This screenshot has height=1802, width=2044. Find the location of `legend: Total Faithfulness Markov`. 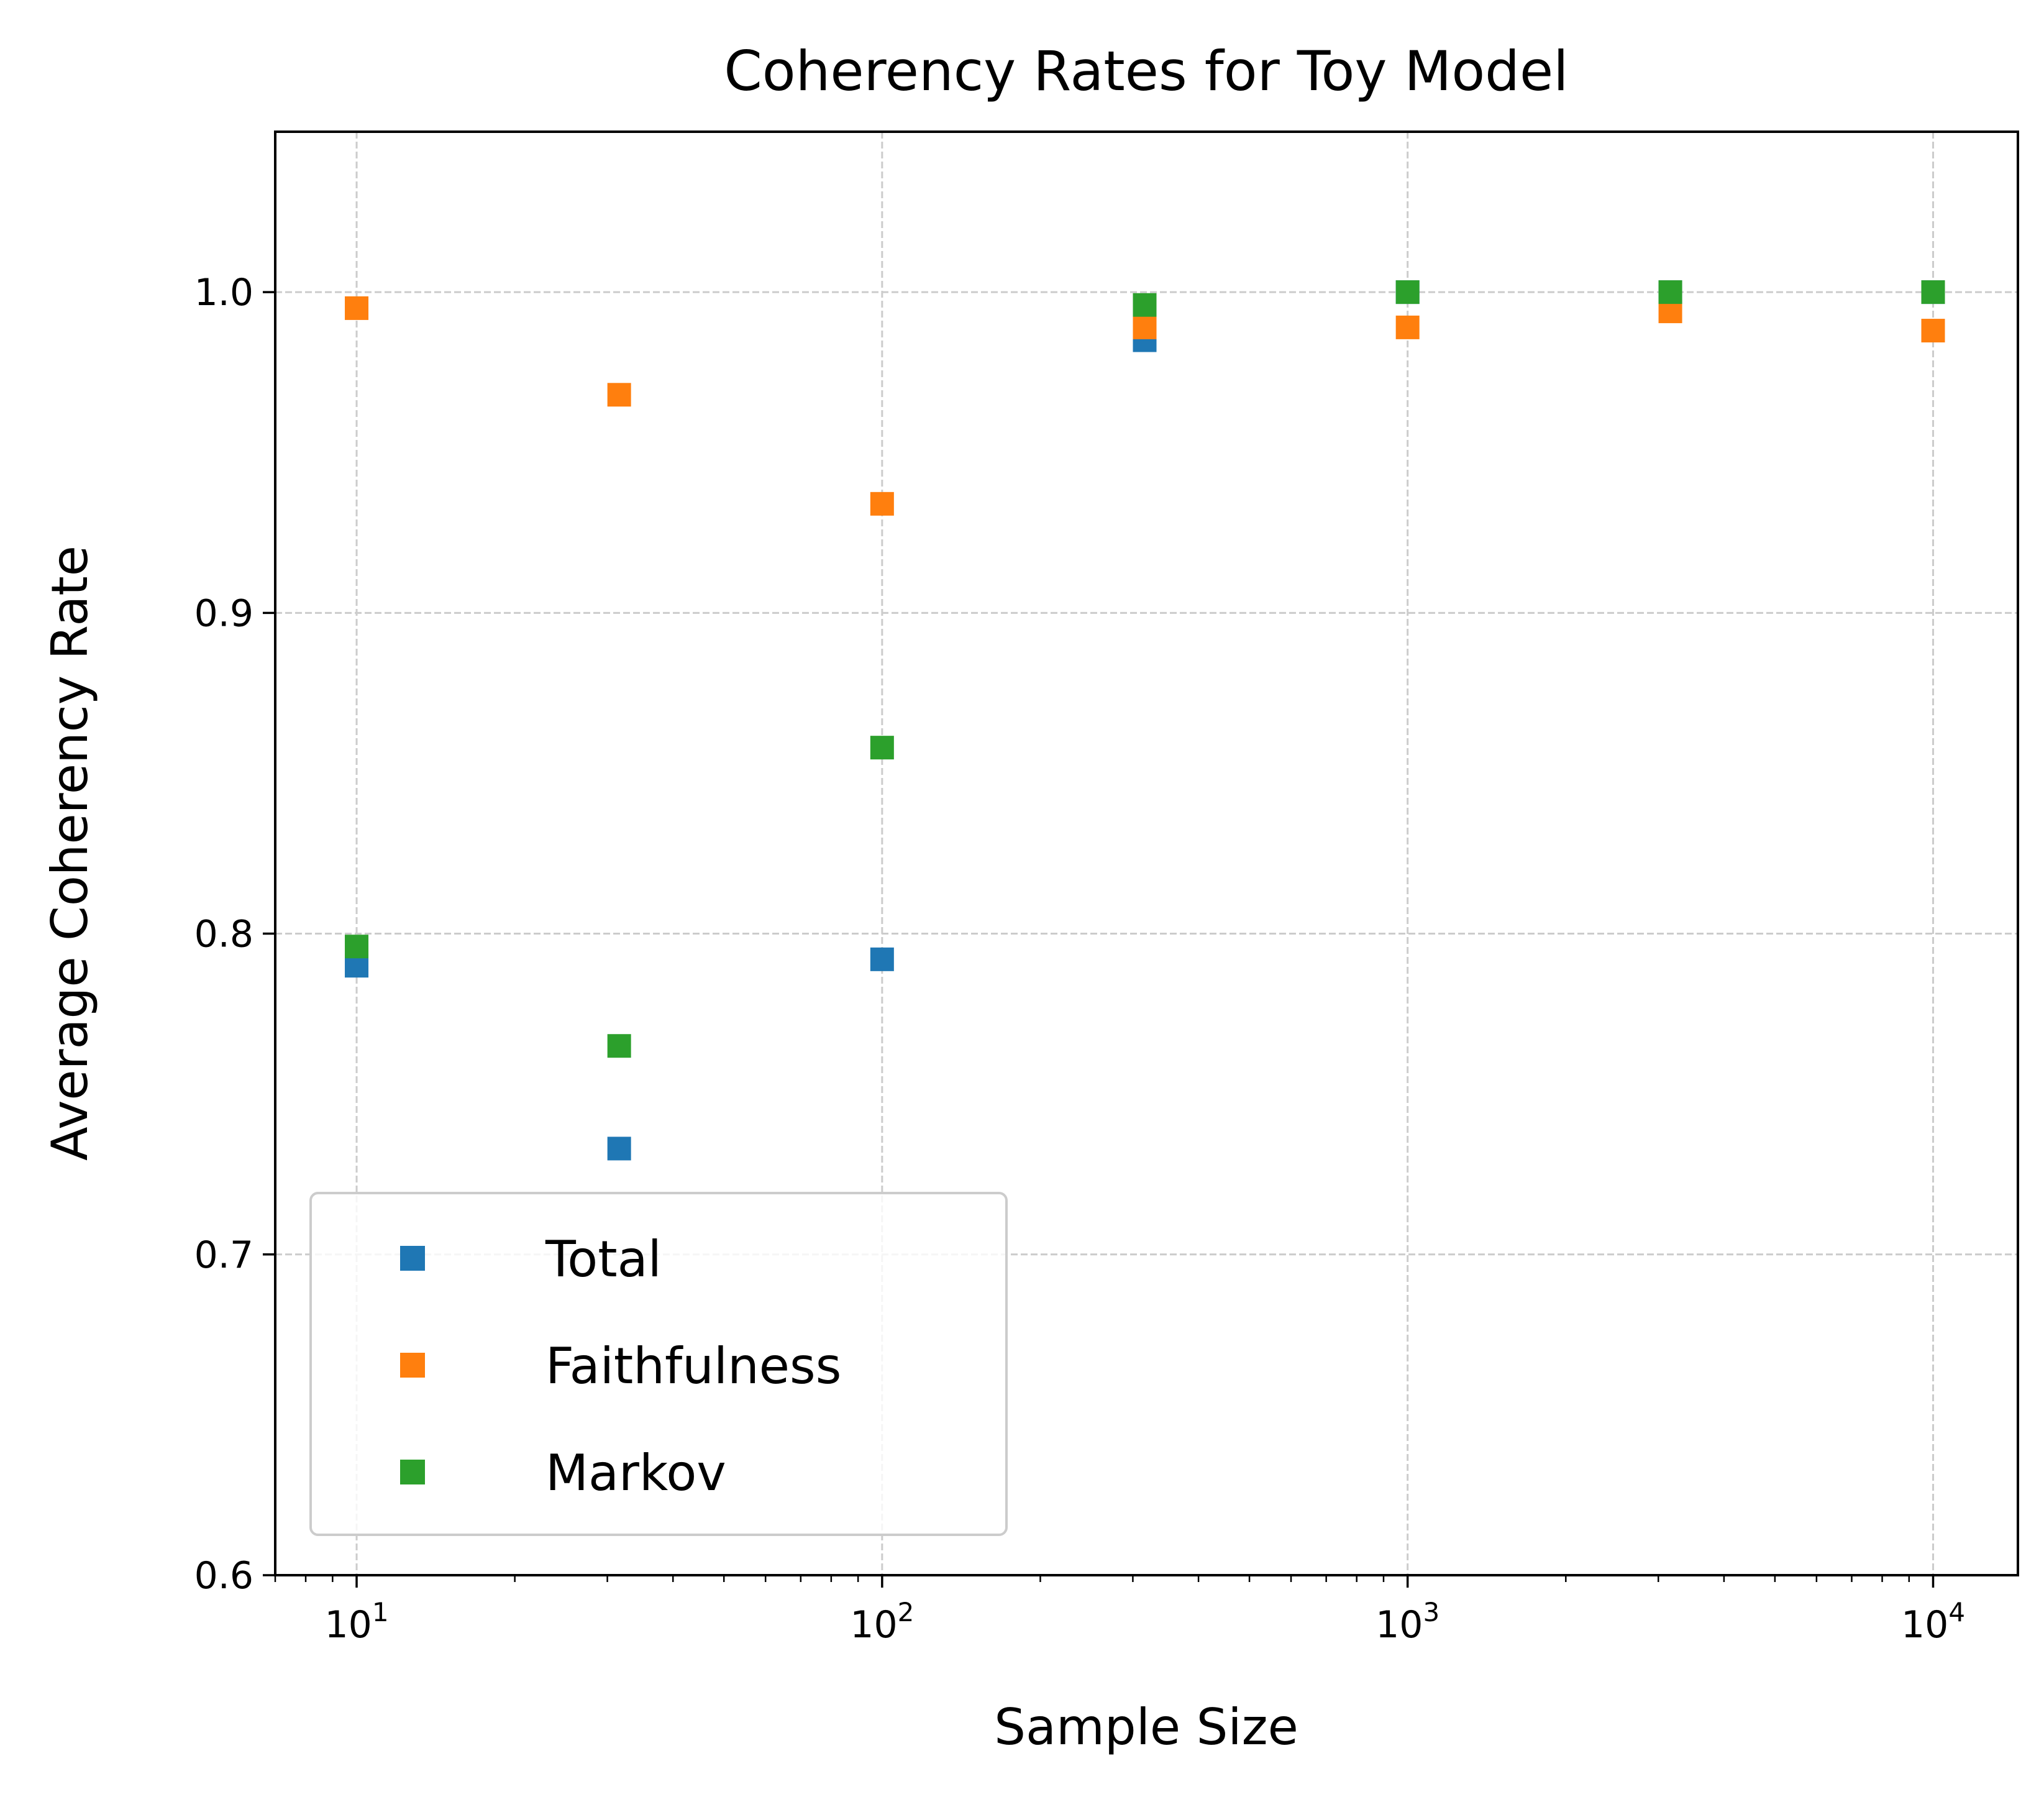

legend: Total Faithfulness Markov is located at coordinates (659, 1364).